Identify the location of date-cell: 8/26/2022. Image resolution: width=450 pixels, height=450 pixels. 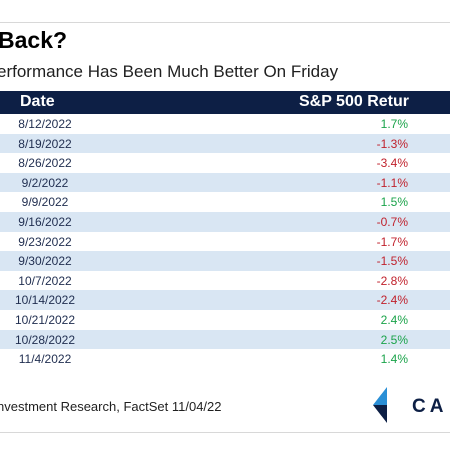
(45, 163).